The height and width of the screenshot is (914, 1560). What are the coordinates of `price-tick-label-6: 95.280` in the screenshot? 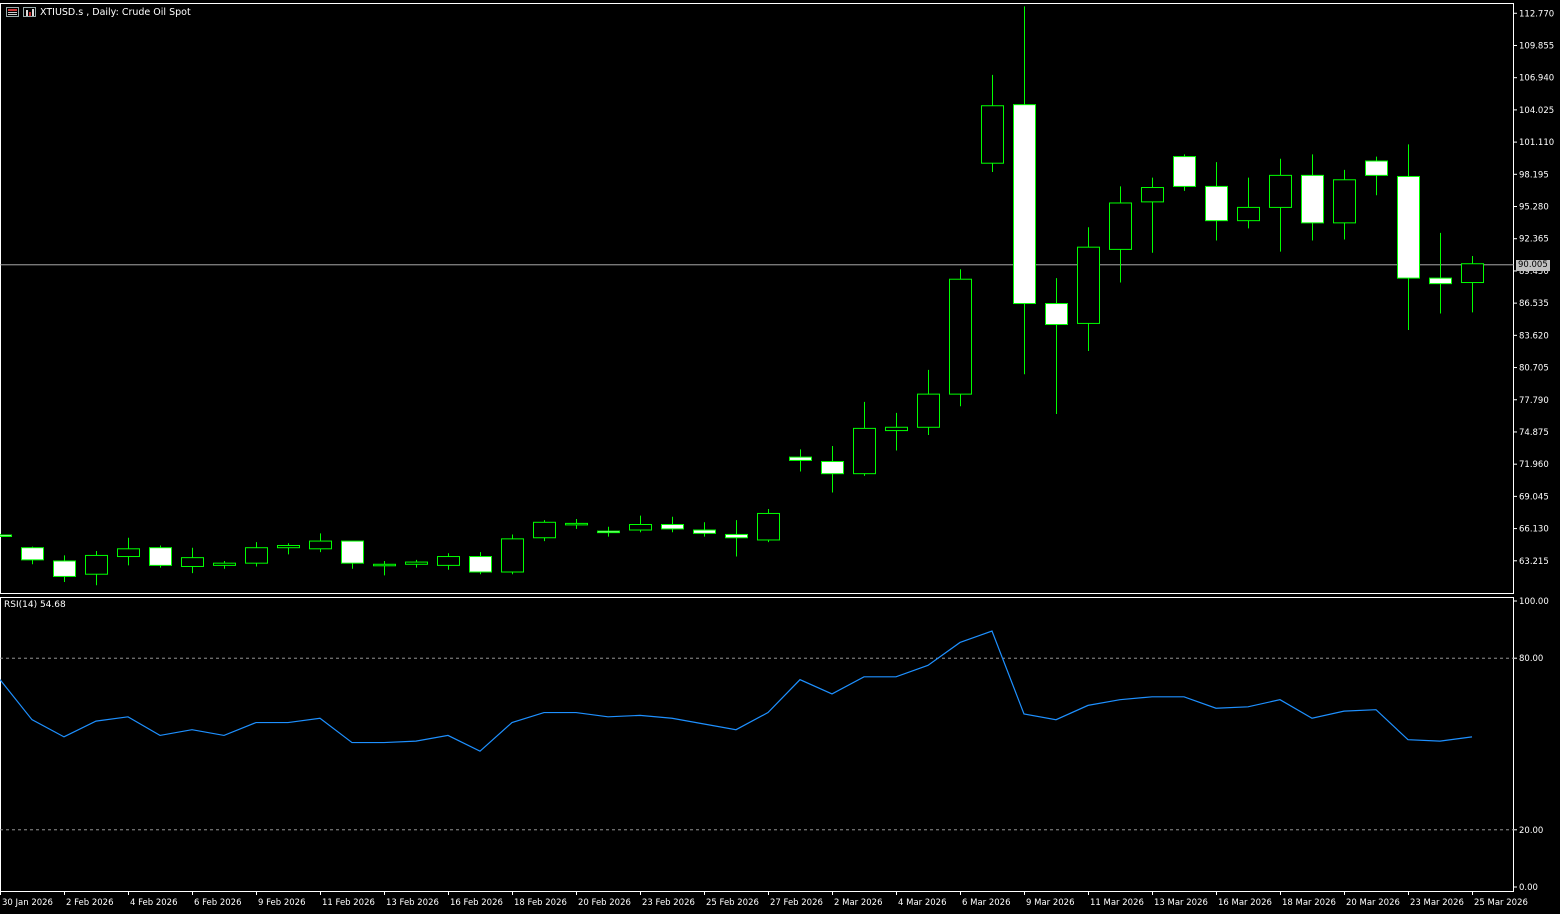 It's located at (1534, 208).